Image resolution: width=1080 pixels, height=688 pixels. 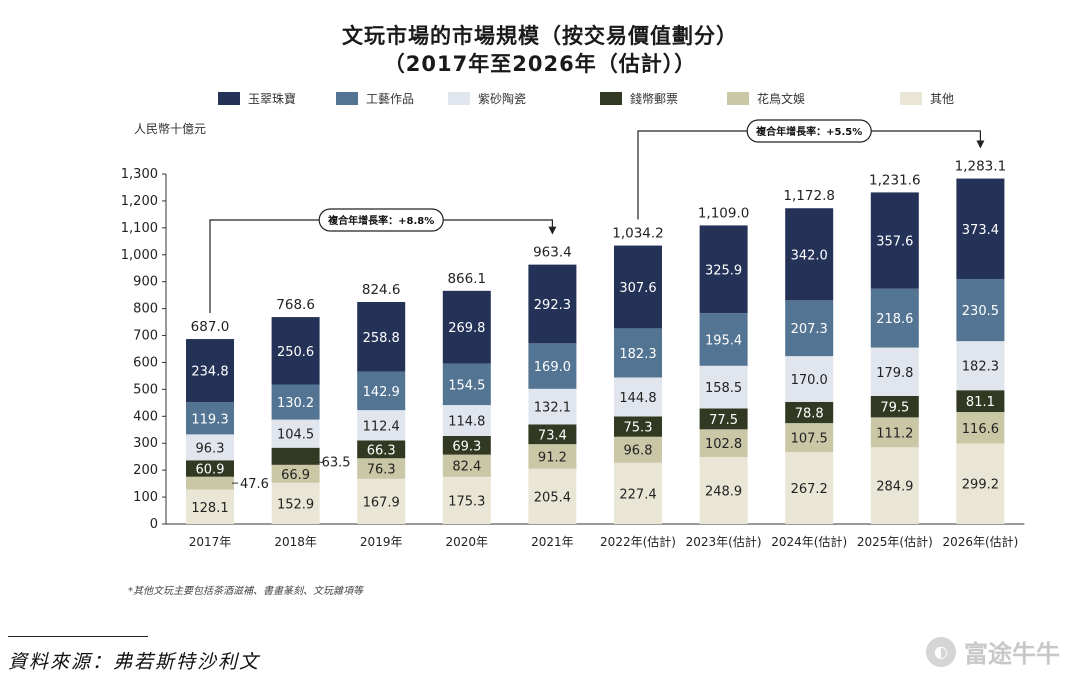 I want to click on data-label: 158.5, so click(x=723, y=388).